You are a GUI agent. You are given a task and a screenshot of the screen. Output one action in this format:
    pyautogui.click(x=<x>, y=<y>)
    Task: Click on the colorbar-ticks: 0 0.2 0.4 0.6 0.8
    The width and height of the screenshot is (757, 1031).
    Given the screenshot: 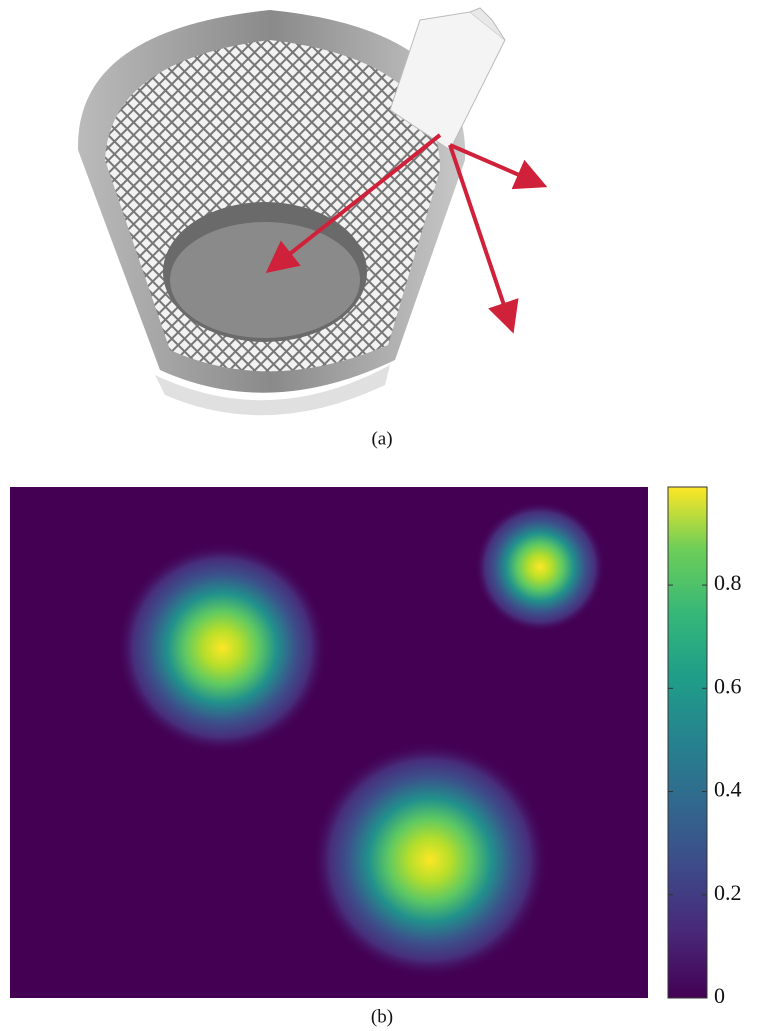 What is the action you would take?
    pyautogui.click(x=705, y=789)
    